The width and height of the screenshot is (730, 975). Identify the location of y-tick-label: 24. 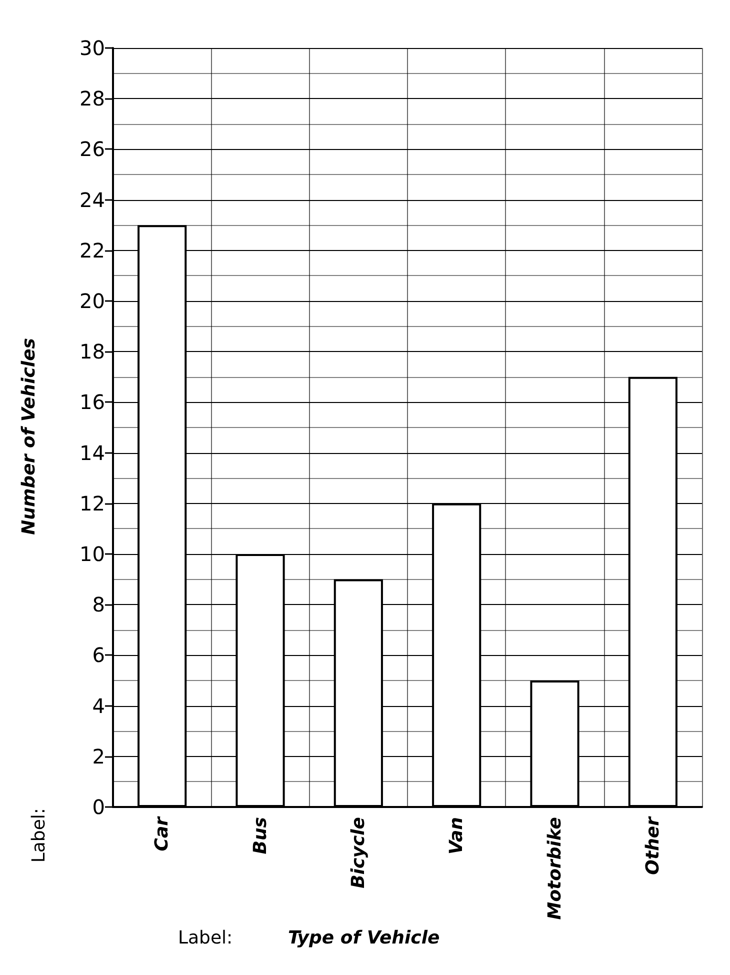
(92, 200).